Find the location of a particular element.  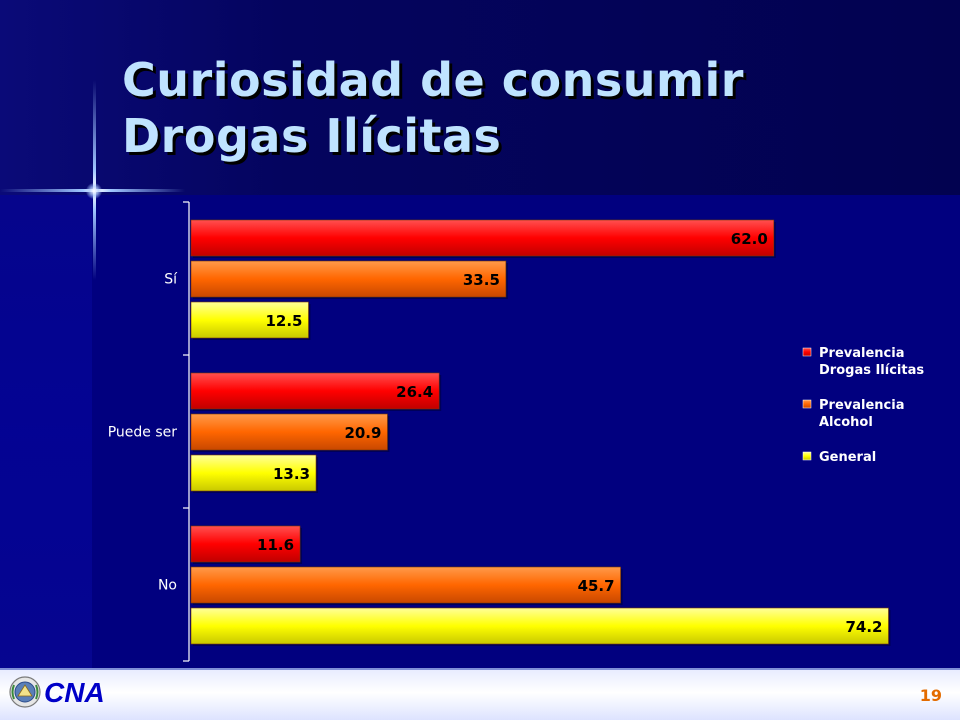

light-flare-vertical is located at coordinates (94, 180).